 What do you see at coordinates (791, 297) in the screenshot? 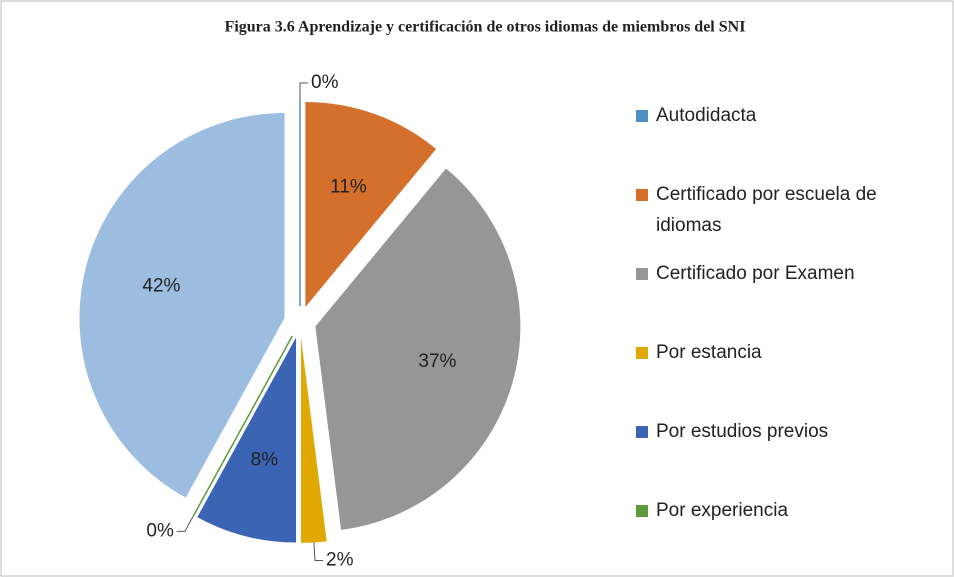
I see `legend-item: Certificado por Examen` at bounding box center [791, 297].